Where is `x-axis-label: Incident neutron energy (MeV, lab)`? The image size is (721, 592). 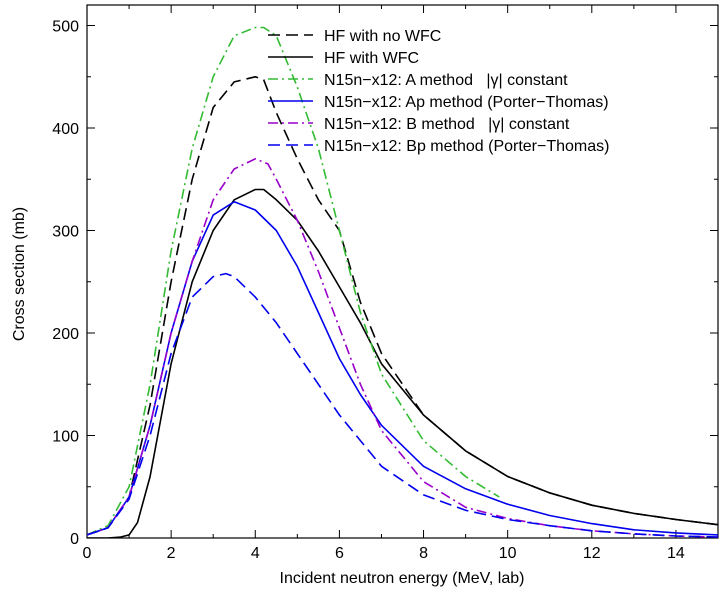 x-axis-label: Incident neutron energy (MeV, lab) is located at coordinates (402, 578).